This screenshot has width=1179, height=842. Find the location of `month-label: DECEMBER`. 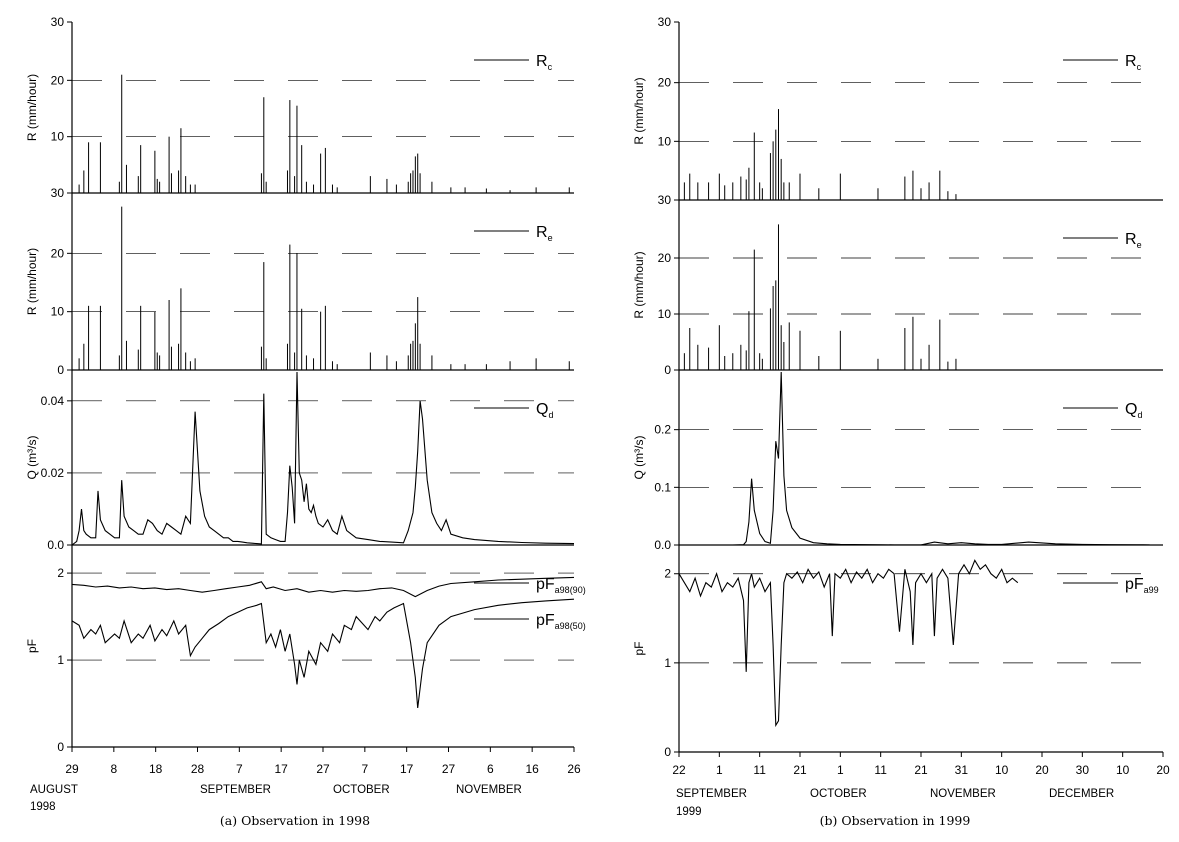

month-label: DECEMBER is located at coordinates (1081, 794).